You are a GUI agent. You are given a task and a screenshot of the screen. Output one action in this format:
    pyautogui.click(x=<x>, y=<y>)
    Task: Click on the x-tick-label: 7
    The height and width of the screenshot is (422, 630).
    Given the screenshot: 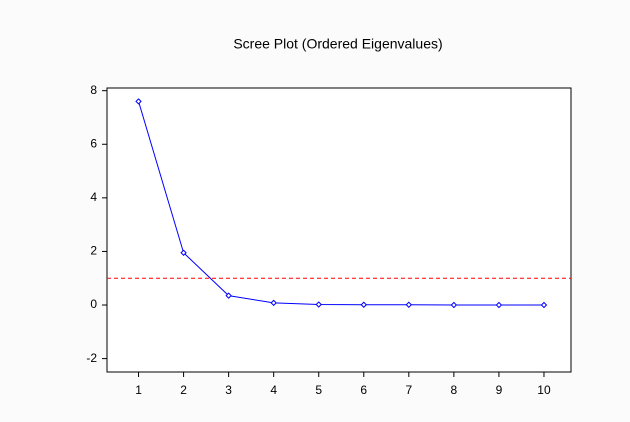 What is the action you would take?
    pyautogui.click(x=408, y=390)
    